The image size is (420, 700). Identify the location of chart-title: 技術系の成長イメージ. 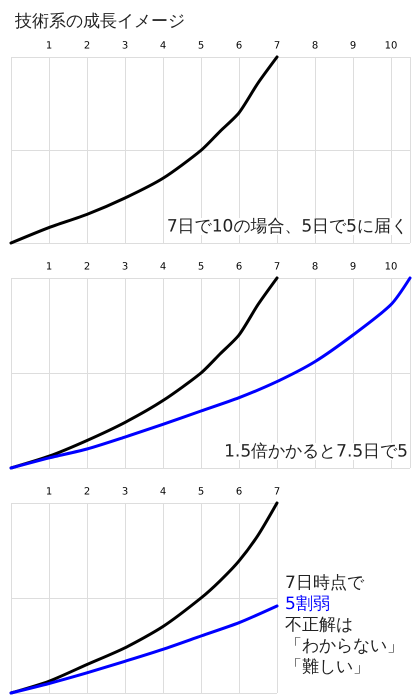
(99, 22).